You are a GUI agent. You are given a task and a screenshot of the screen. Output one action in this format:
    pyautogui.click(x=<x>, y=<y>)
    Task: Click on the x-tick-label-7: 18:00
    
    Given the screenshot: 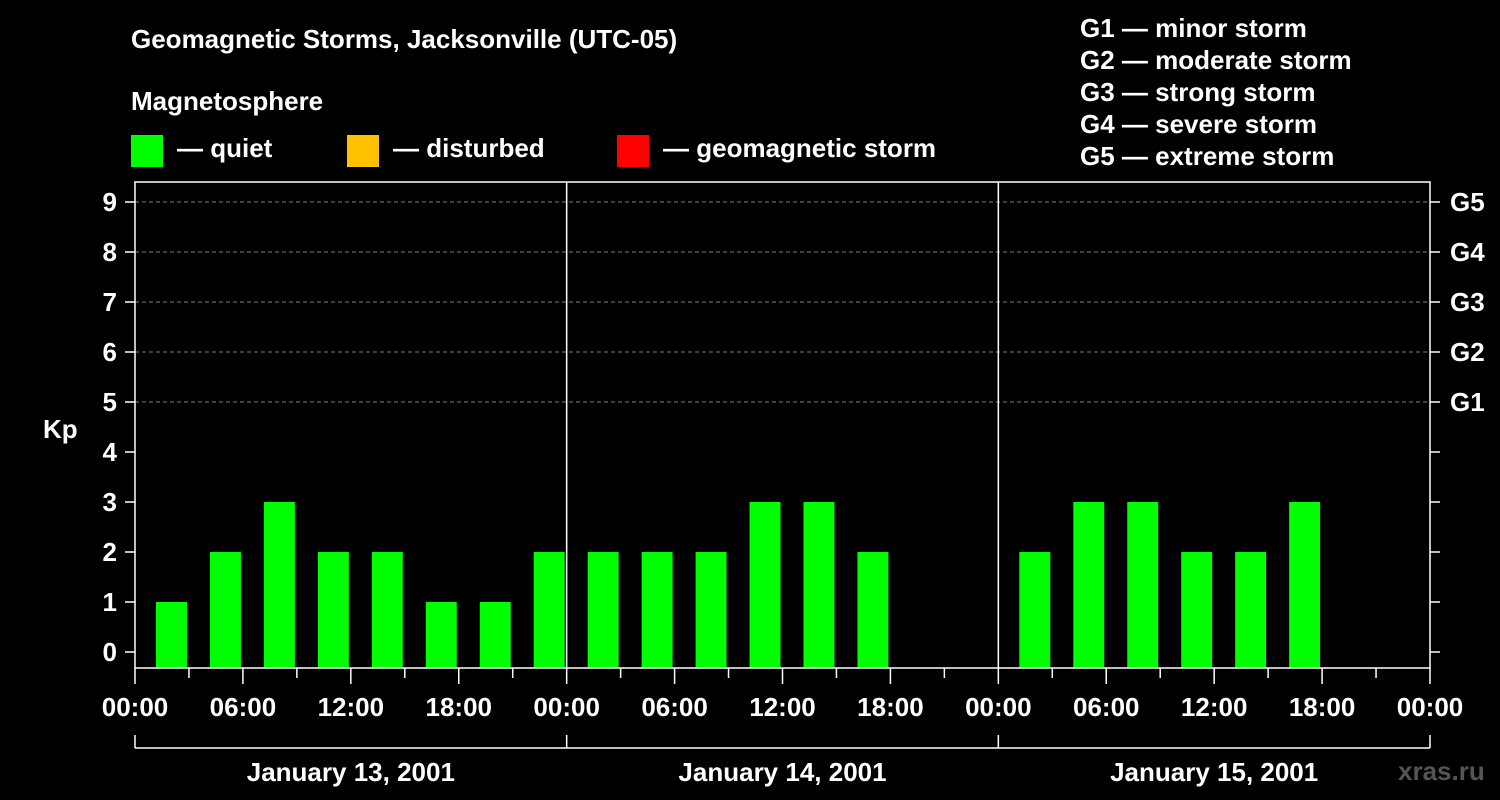 What is the action you would take?
    pyautogui.click(x=890, y=707)
    